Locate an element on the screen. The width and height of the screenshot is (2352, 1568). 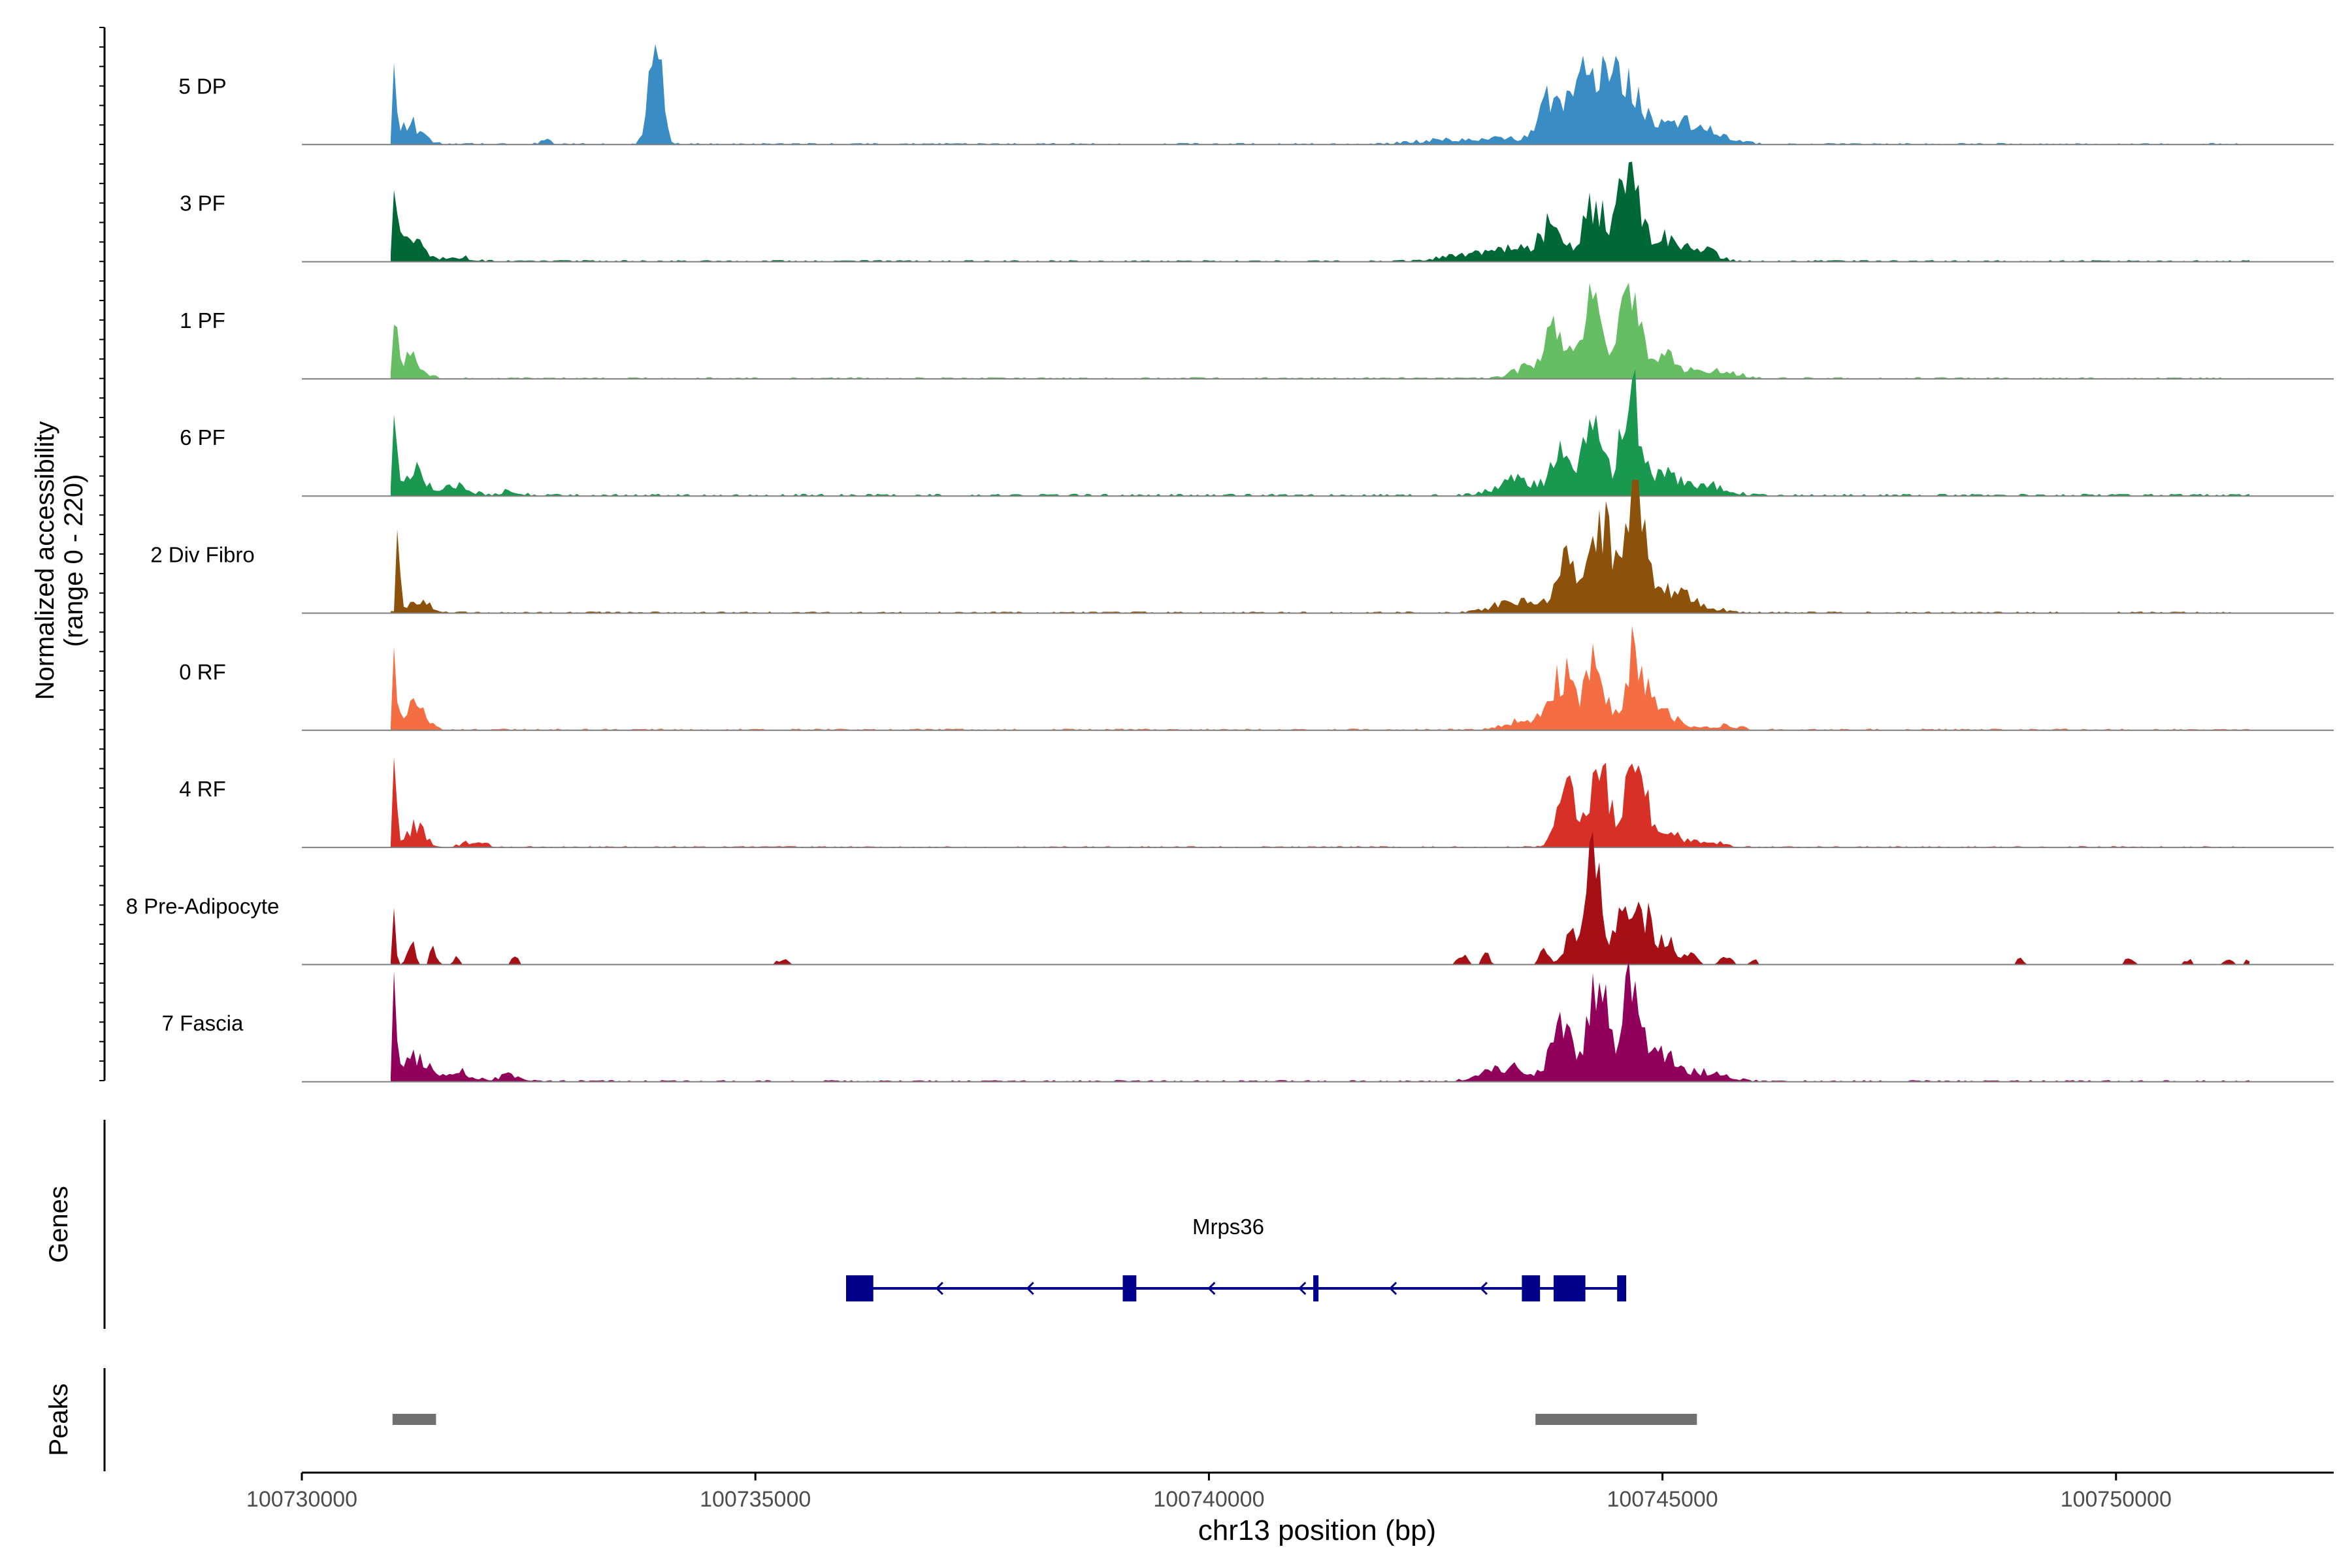
peak-regions is located at coordinates (1044, 1419).